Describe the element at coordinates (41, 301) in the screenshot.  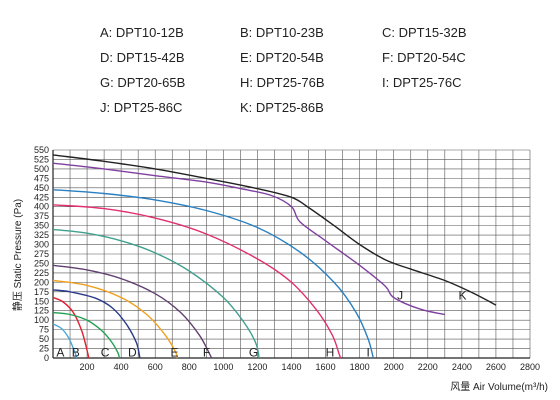
I see `y-tick-label: 150` at that location.